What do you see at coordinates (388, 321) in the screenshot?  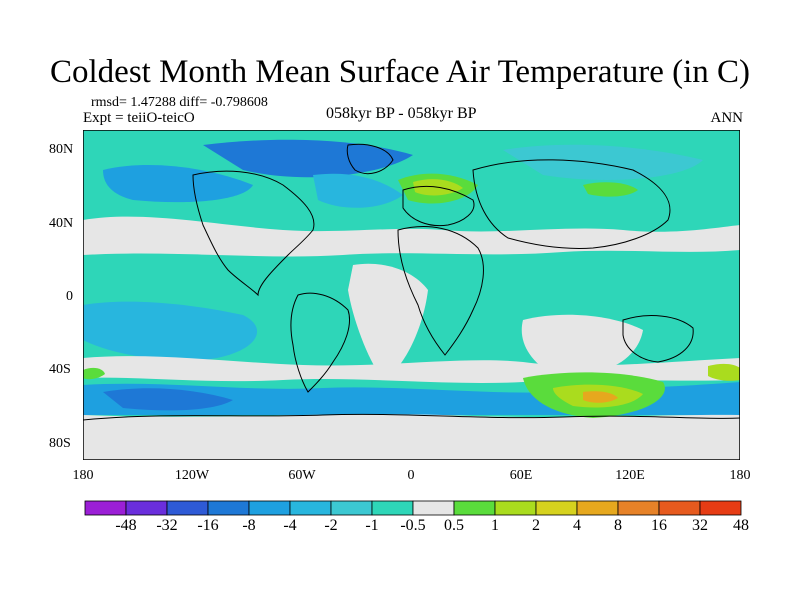 I see `atlantic-neutral` at bounding box center [388, 321].